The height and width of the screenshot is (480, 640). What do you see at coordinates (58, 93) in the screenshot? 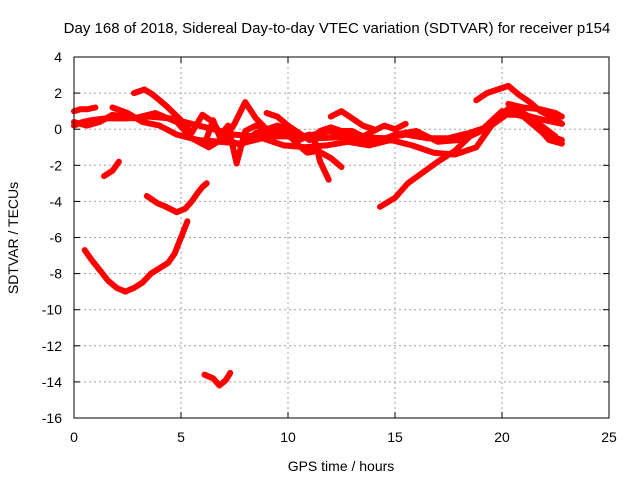
I see `y-tick-label: 2` at bounding box center [58, 93].